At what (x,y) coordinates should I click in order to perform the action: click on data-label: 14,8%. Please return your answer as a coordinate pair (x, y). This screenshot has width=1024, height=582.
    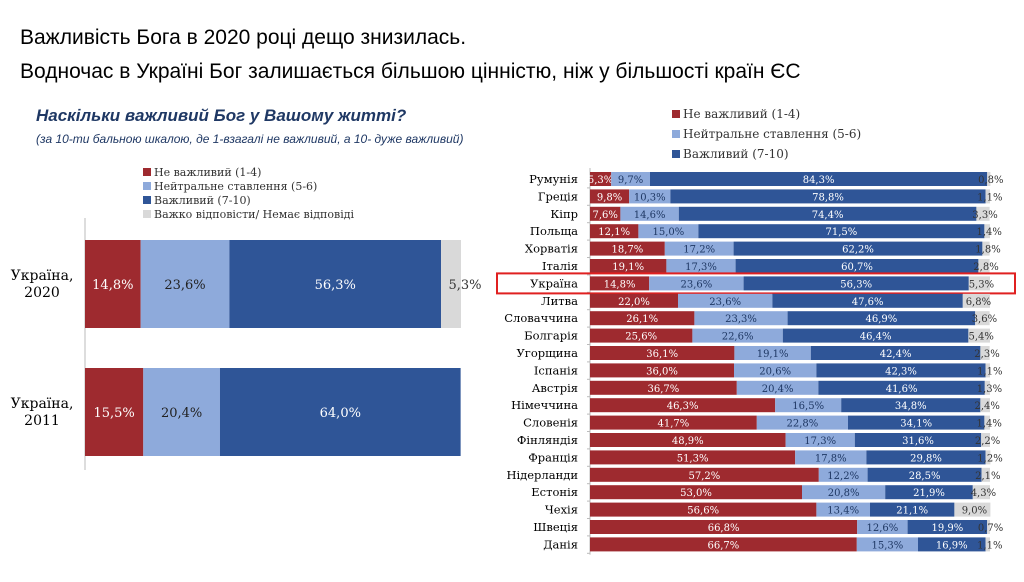
    Looking at the image, I should click on (620, 284).